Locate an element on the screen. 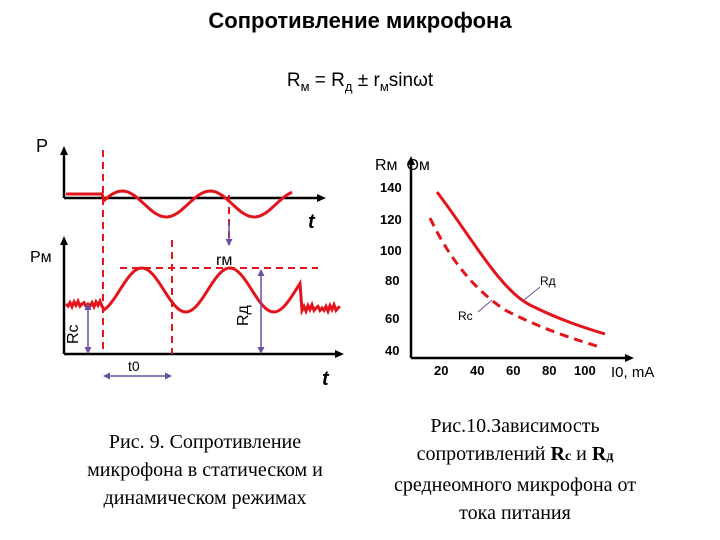 Image resolution: width=720 pixels, height=540 pixels. fig10-caption-and: и is located at coordinates (581, 454).